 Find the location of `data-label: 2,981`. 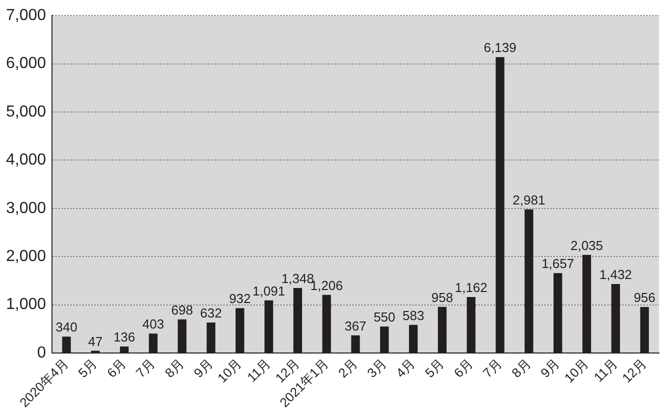

data-label: 2,981 is located at coordinates (529, 200).